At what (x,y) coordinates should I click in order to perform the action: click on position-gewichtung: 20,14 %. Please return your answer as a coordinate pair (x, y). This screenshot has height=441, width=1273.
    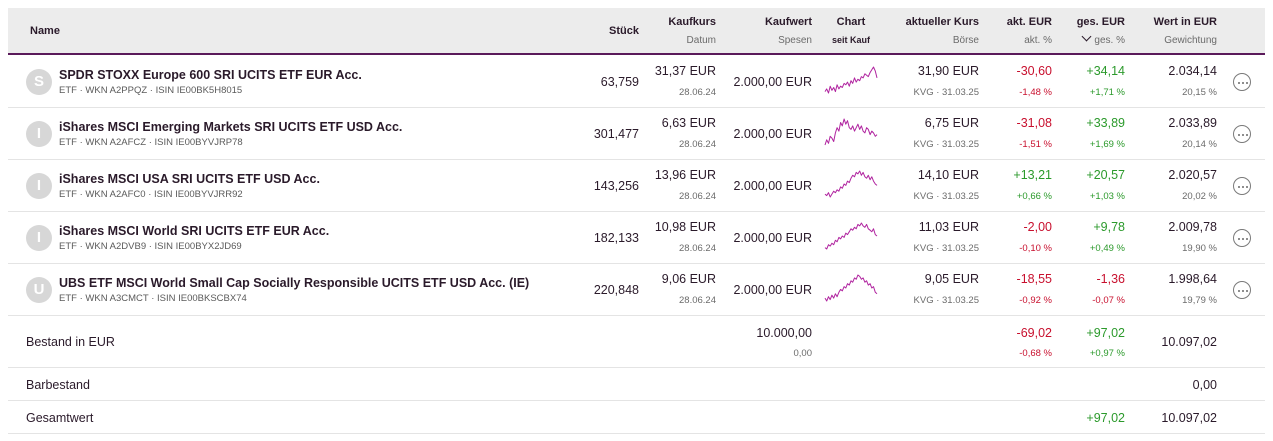
    Looking at the image, I should click on (1199, 144).